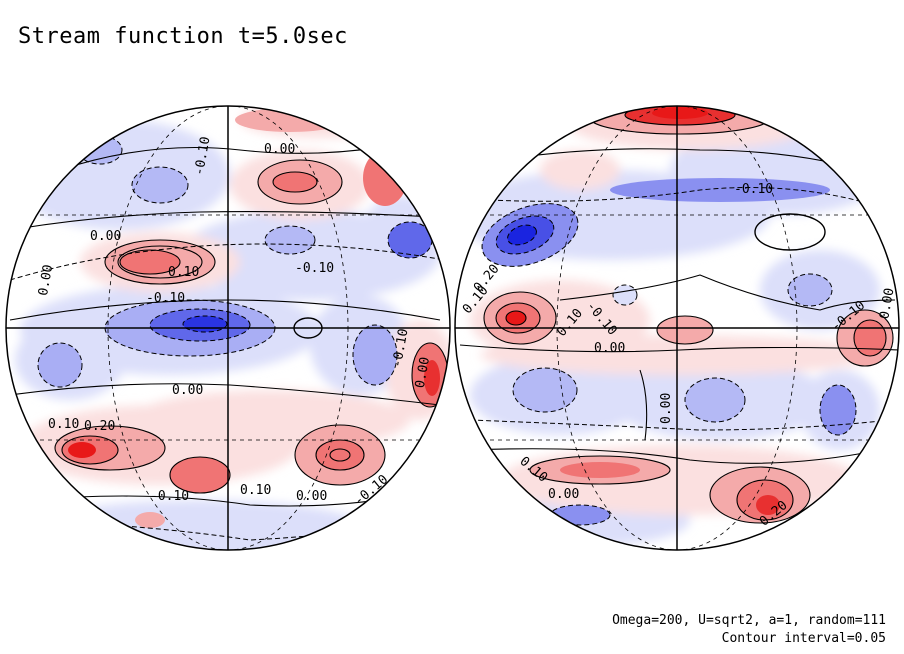 This screenshot has width=904, height=654. Describe the element at coordinates (749, 620) in the screenshot. I see `parameters-note: Omega=200, U=sqrt2, a=1, random=111` at that location.